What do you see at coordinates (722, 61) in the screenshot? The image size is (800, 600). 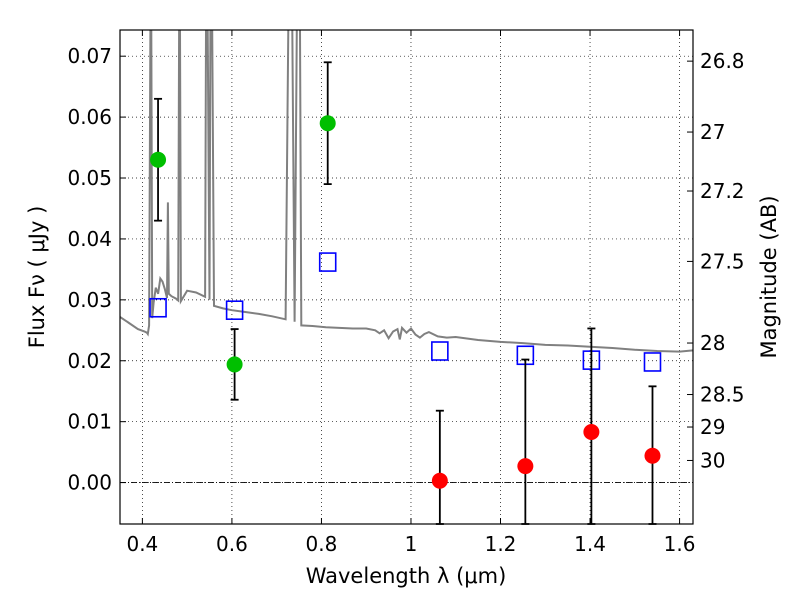 I see `y2-tick-label: 26.8` at bounding box center [722, 61].